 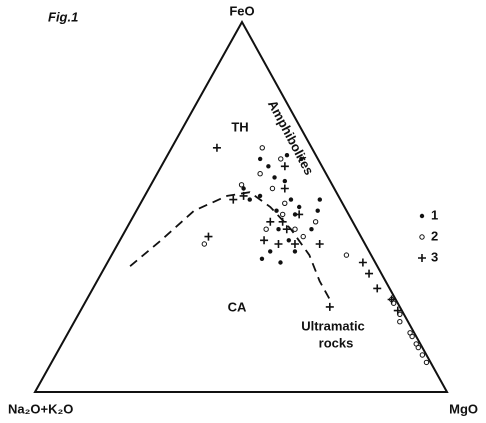 I want to click on chart-title: Fig.1, so click(x=63, y=16).